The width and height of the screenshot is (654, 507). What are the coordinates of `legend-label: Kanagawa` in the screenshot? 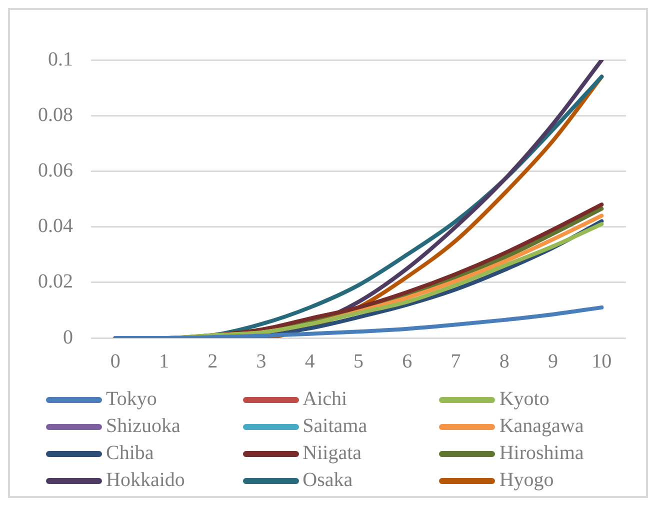 It's located at (541, 426).